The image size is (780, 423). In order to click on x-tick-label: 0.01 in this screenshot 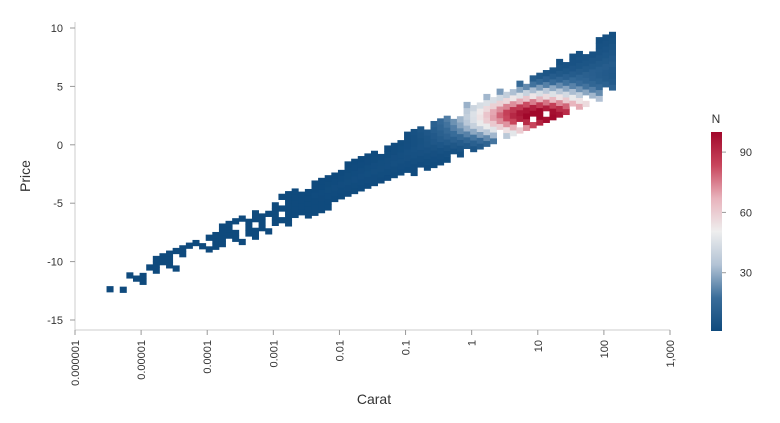, I will do `click(340, 350)`.